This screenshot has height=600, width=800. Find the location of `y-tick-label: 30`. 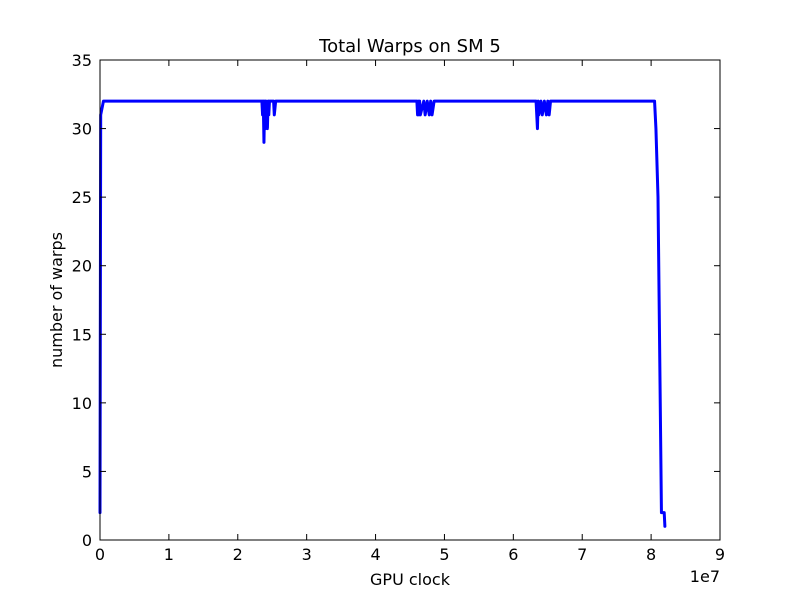

y-tick-label: 30 is located at coordinates (82, 129).